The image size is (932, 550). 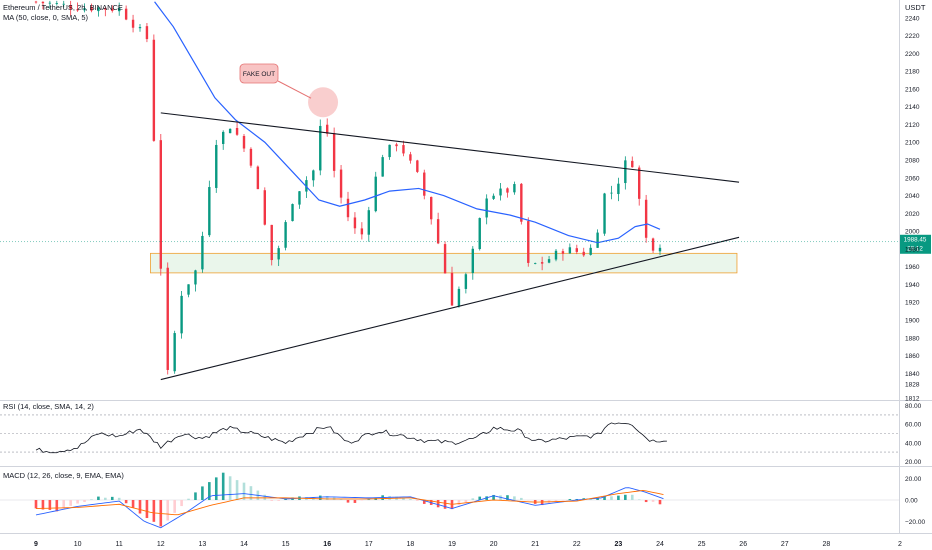 I want to click on time-tick-label: 13, so click(x=203, y=544).